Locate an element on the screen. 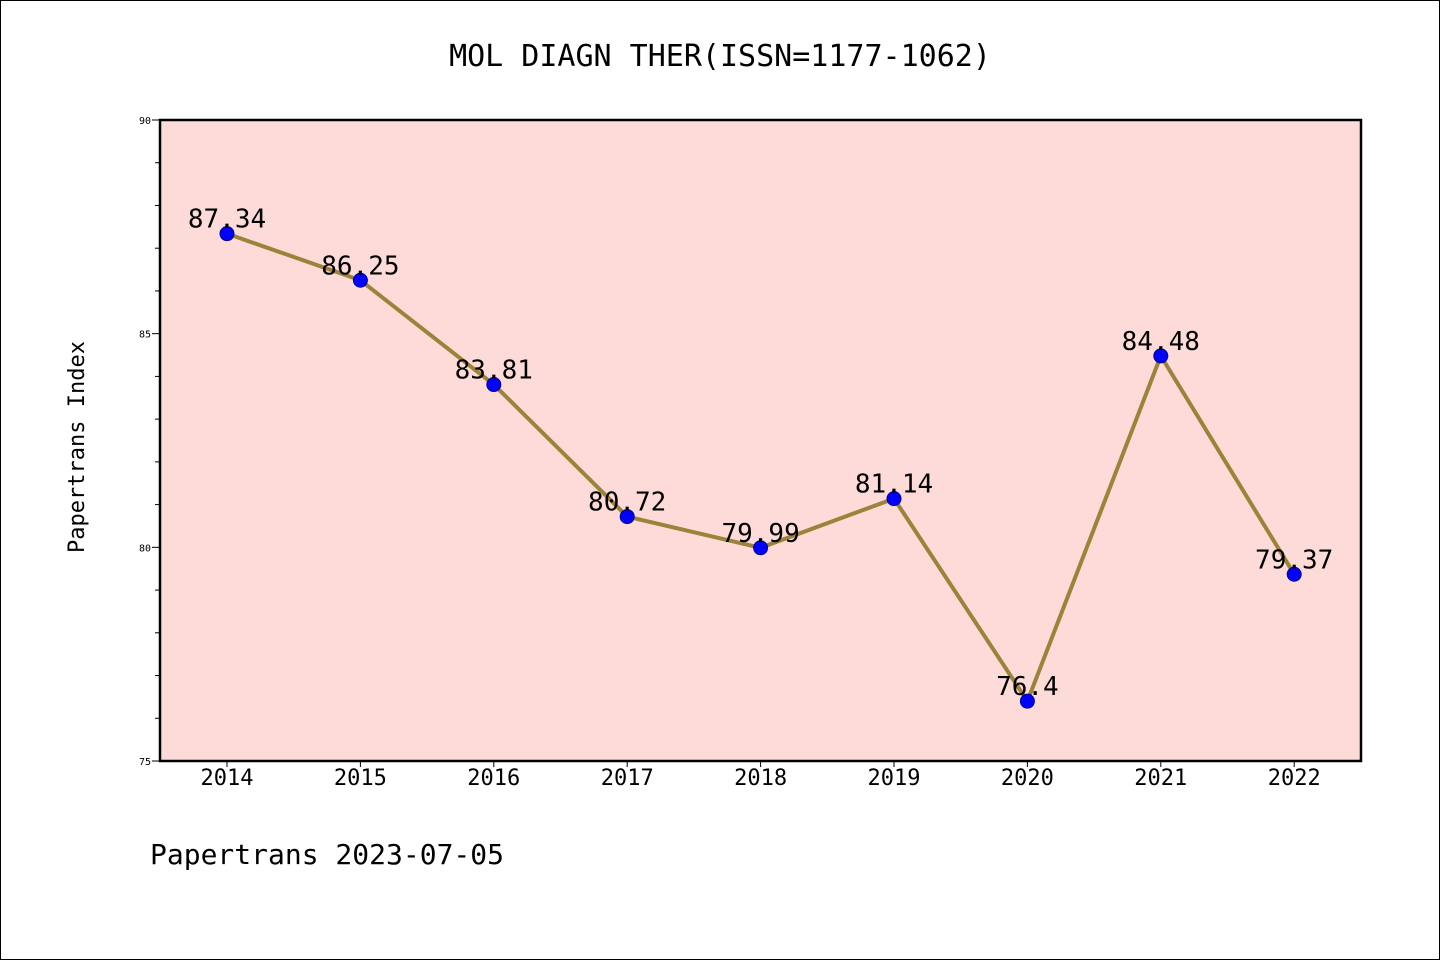  data-label: 86.25 is located at coordinates (360, 266).